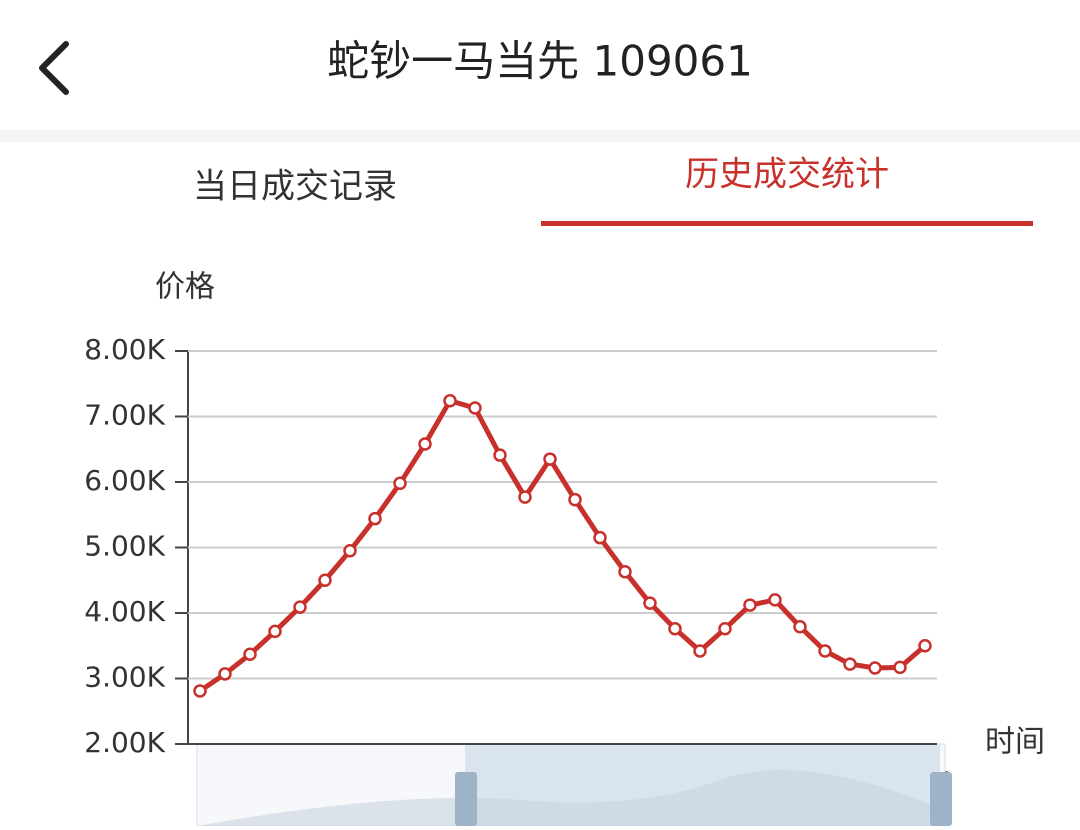 This screenshot has height=830, width=1080. I want to click on page-title: 蛇钞一马当先 109061, so click(540, 61).